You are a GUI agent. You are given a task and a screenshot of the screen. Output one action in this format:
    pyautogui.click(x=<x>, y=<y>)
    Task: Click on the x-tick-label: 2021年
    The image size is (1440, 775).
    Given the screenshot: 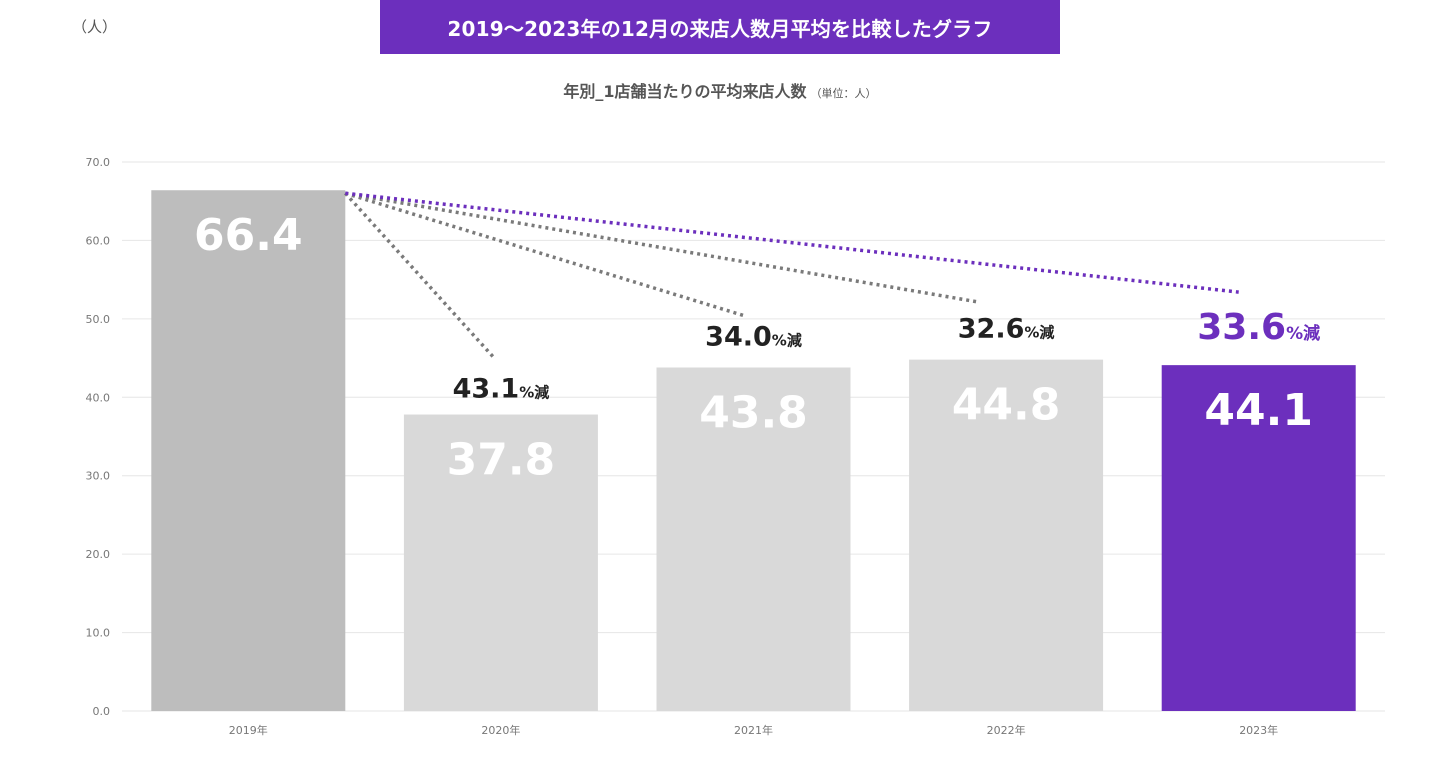 What is the action you would take?
    pyautogui.click(x=753, y=730)
    